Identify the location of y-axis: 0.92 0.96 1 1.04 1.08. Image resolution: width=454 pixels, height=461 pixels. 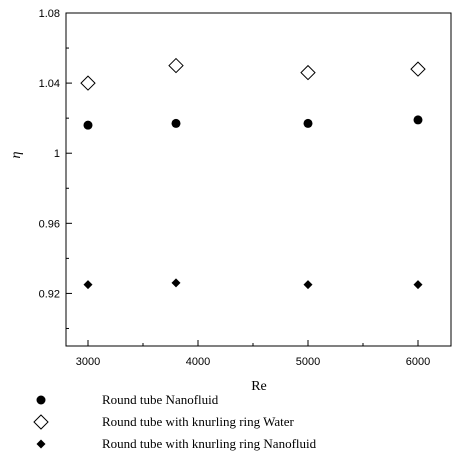
(55, 168).